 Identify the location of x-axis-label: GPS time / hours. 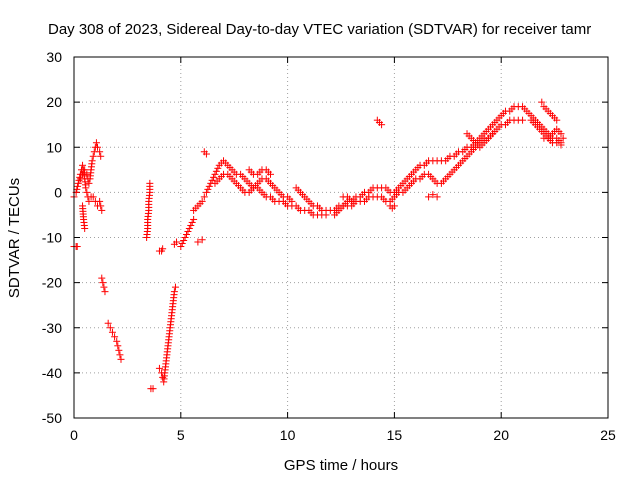
(341, 465).